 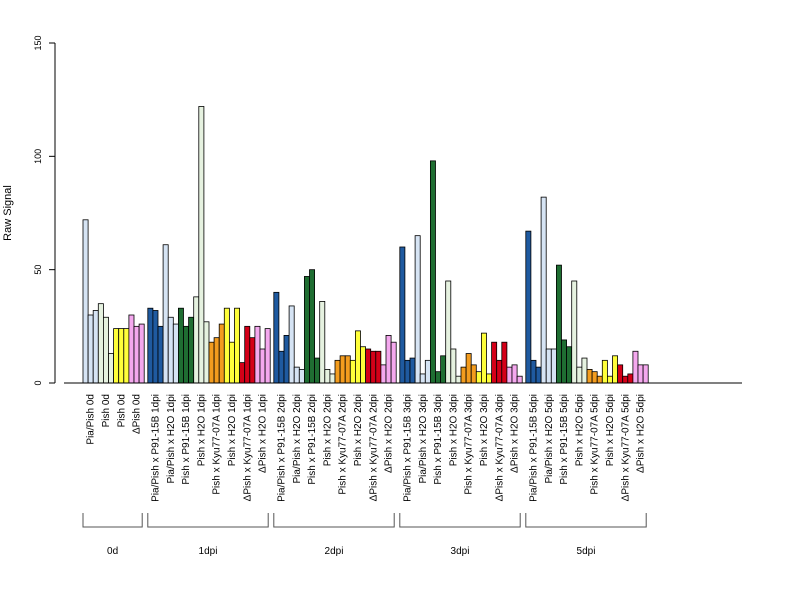 What do you see at coordinates (533, 448) in the screenshot?
I see `bar-label: Pia/Pish x P91-15B 5dpi` at bounding box center [533, 448].